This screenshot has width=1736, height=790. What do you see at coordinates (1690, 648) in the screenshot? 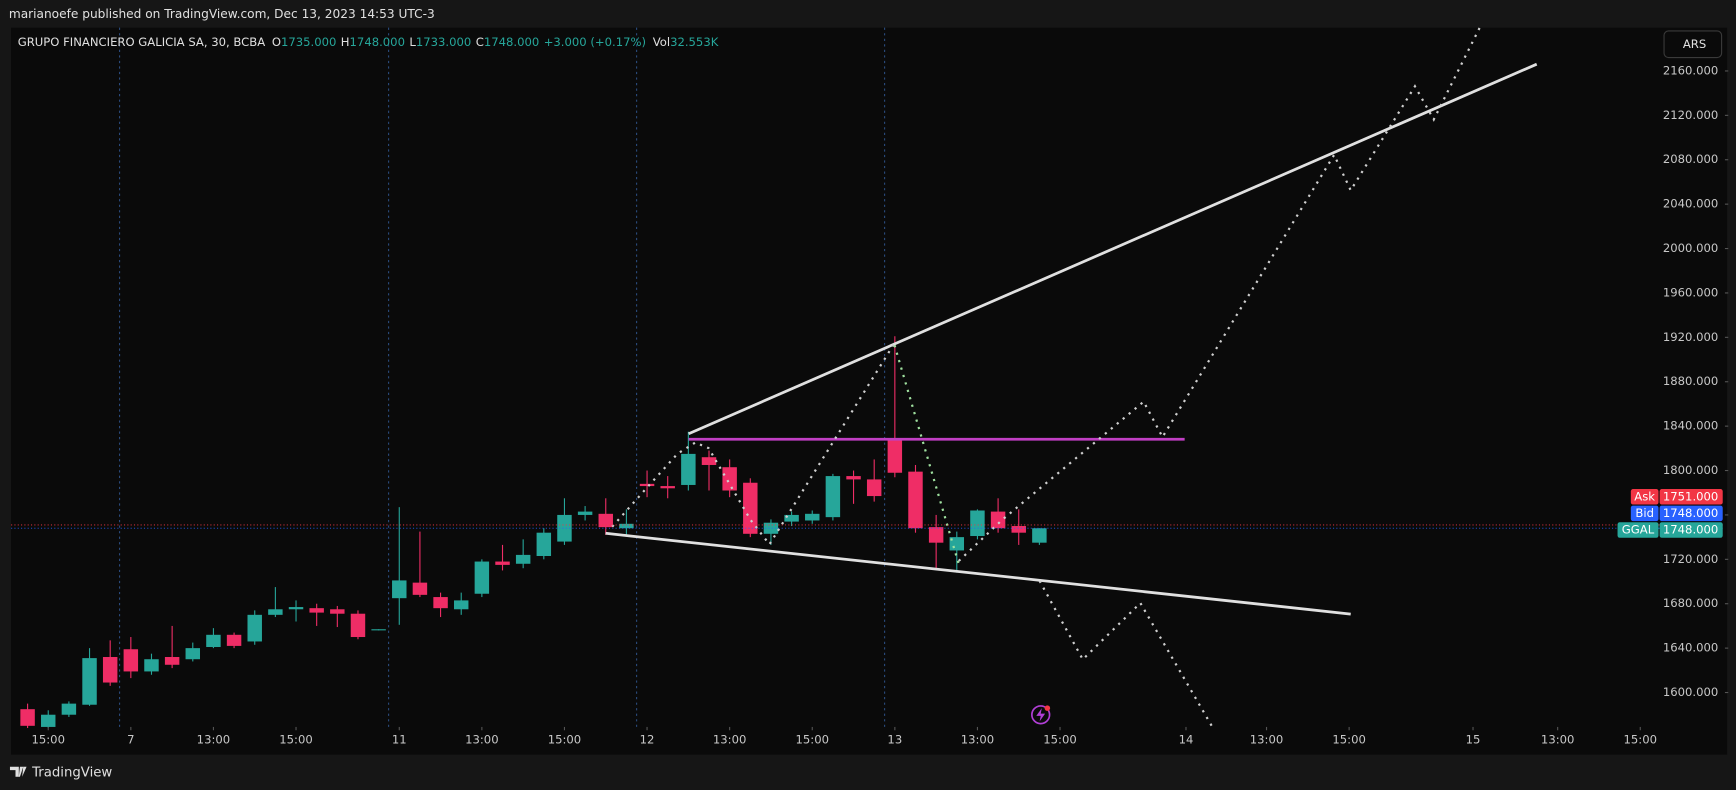
I see `y-tick-label: 1640.000` at bounding box center [1690, 648].